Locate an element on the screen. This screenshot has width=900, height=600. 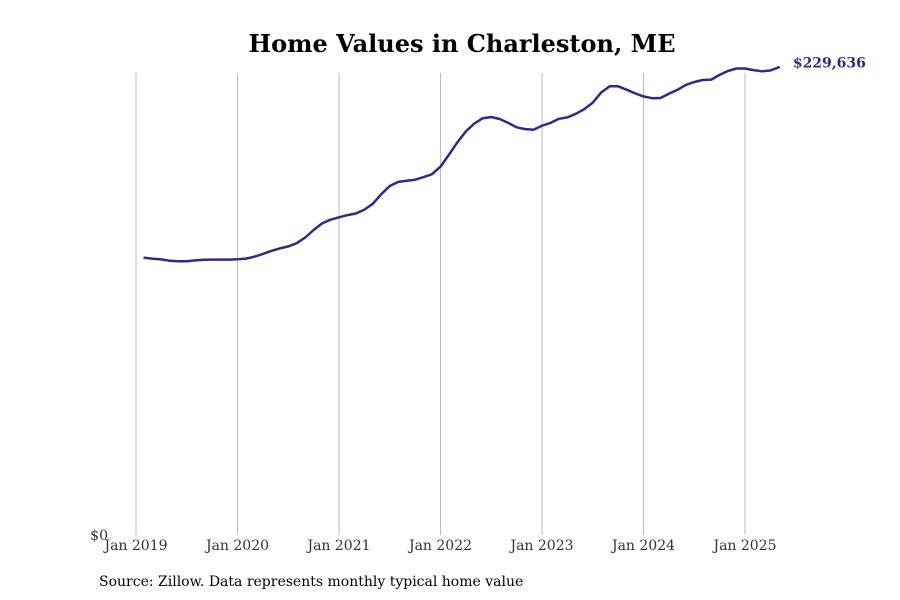
x-tick-label: Jan 2021 is located at coordinates (337, 546).